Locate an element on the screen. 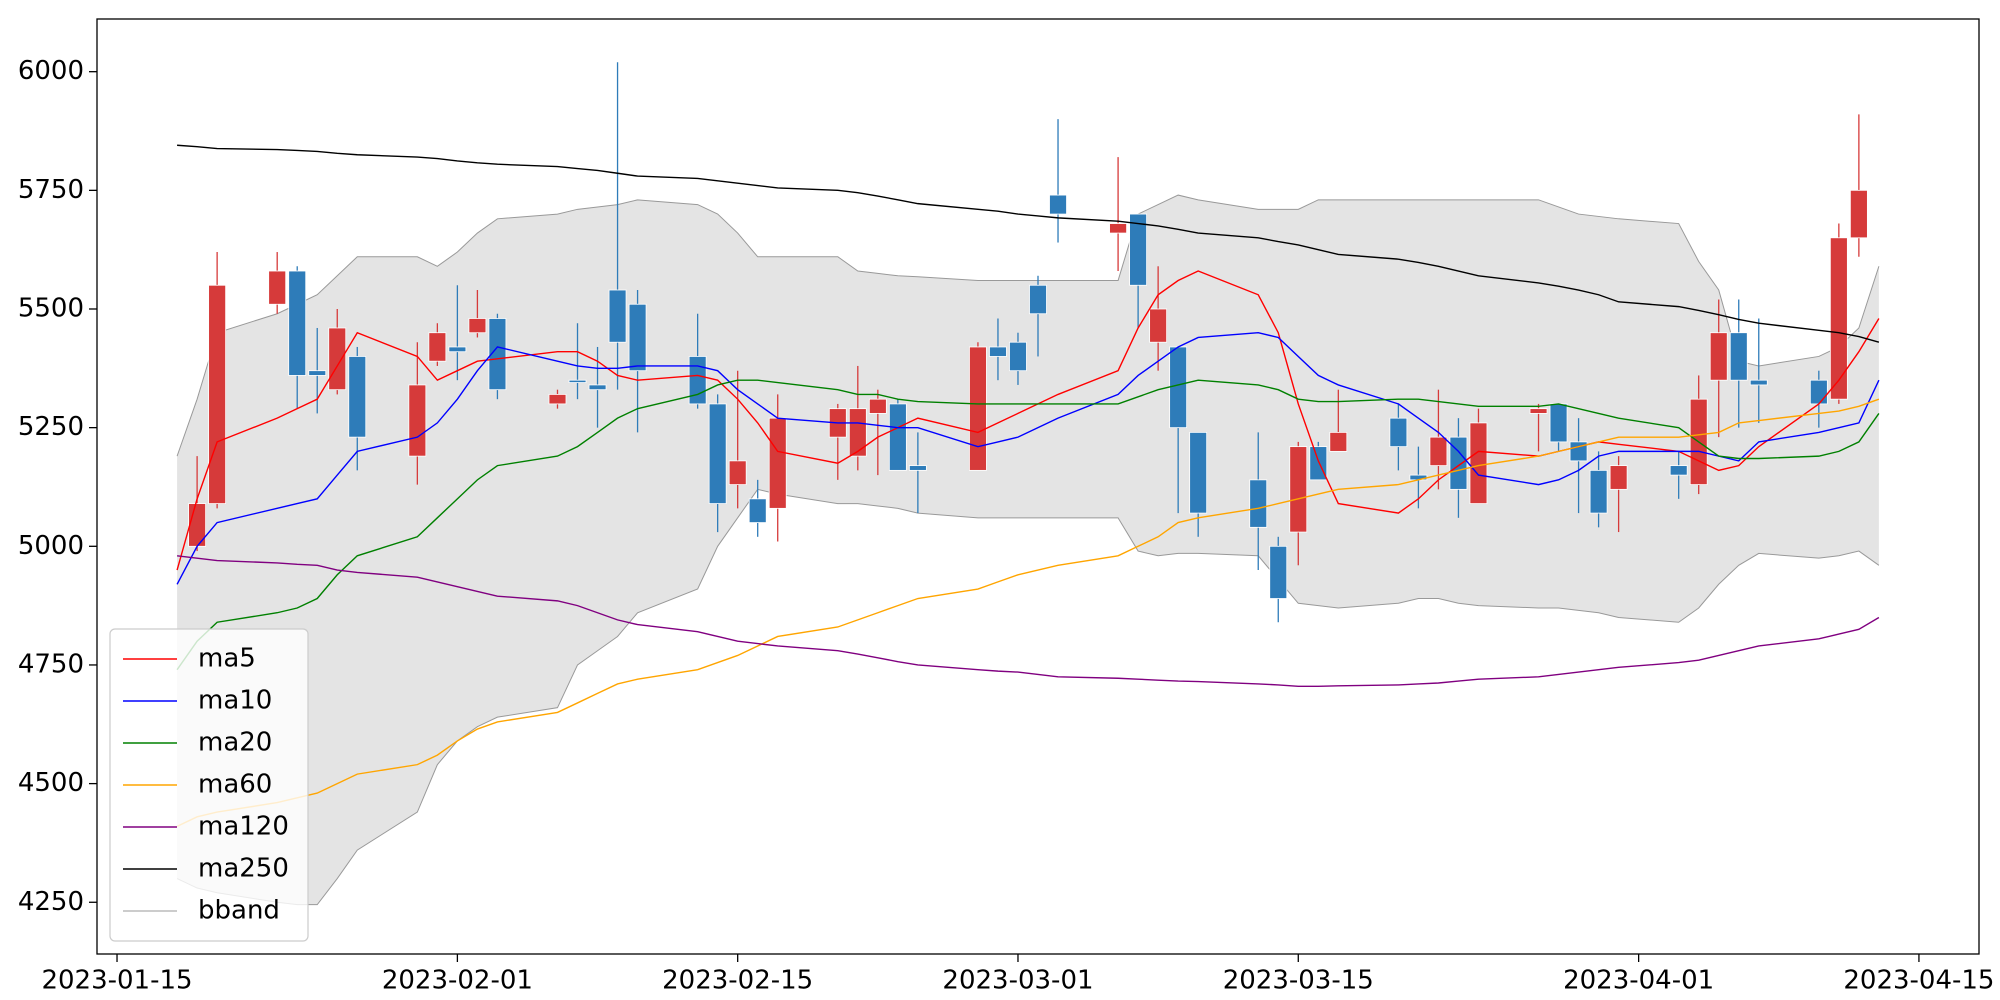 This screenshot has height=1000, width=2000. y-tick-label: 4500 is located at coordinates (51, 783).